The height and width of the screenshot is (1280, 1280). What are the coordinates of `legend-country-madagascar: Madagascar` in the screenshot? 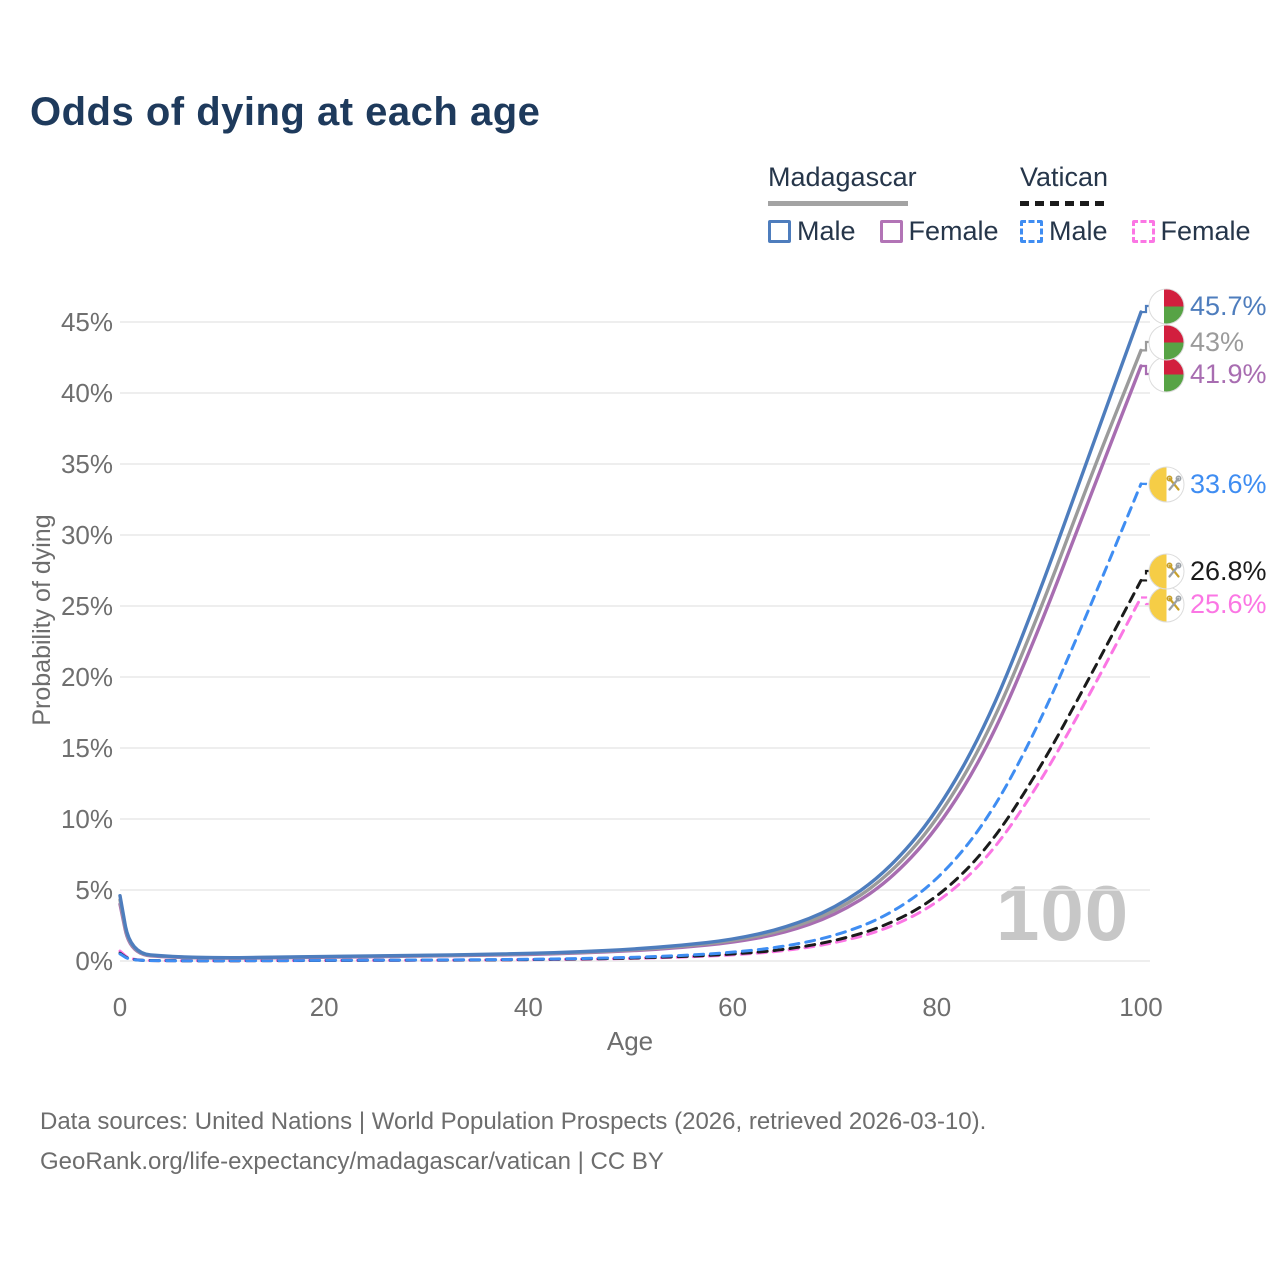 It's located at (842, 177).